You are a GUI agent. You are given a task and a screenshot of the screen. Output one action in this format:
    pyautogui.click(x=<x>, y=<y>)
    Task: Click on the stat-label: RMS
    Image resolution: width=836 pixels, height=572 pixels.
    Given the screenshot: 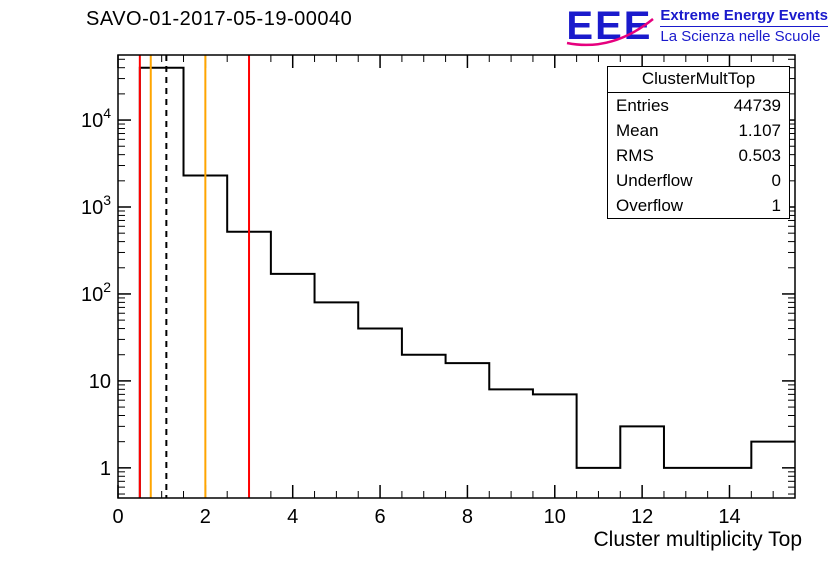 What is the action you would take?
    pyautogui.click(x=635, y=155)
    